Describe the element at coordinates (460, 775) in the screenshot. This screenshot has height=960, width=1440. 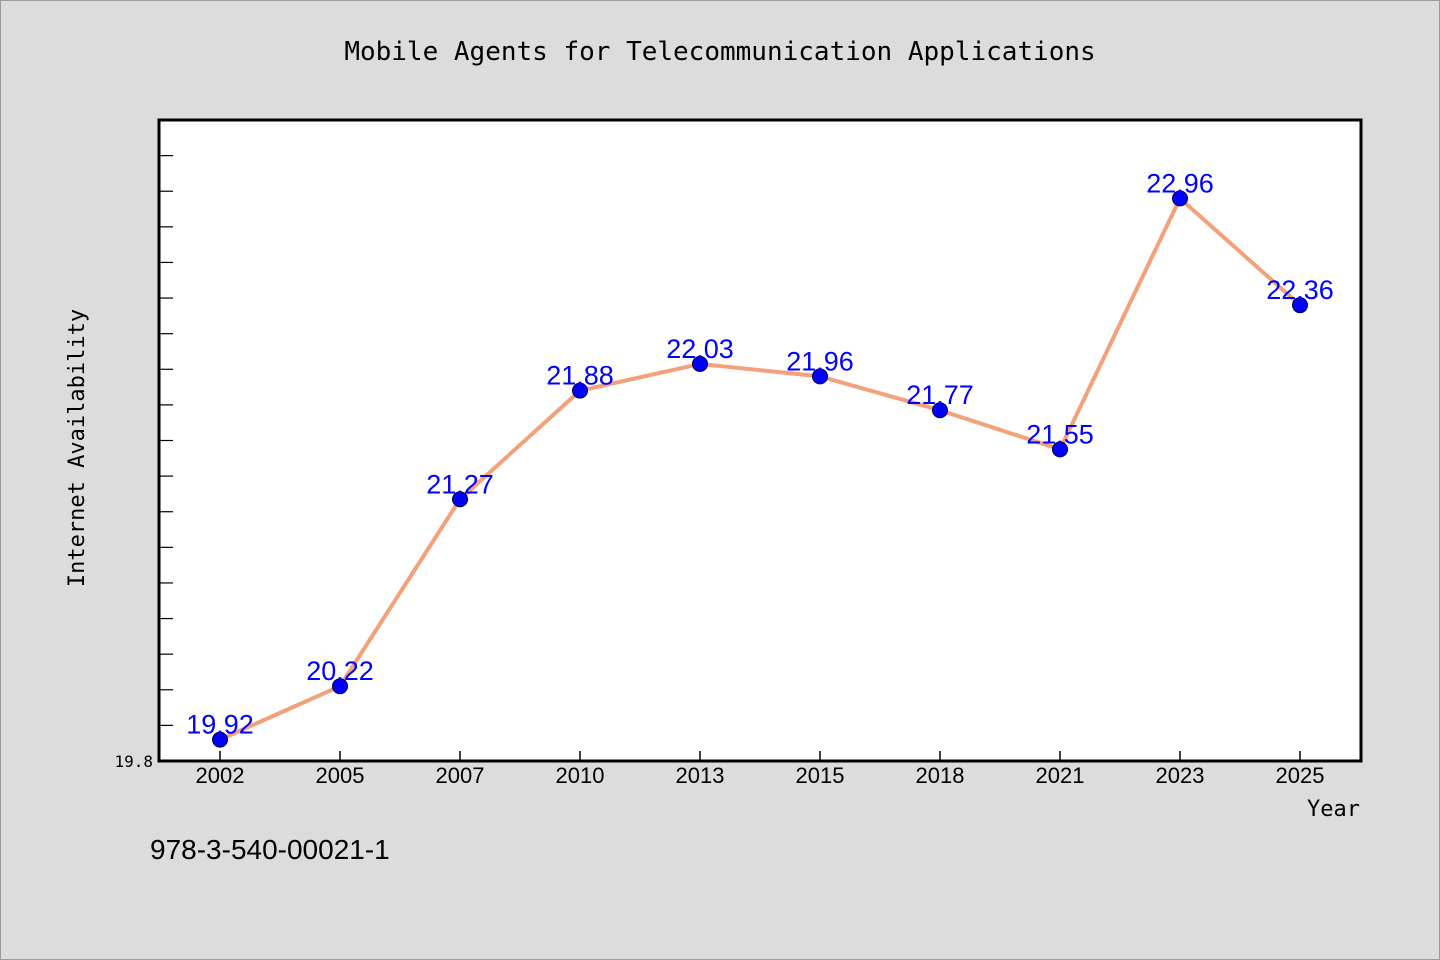
I see `x-tick-label: 2007` at that location.